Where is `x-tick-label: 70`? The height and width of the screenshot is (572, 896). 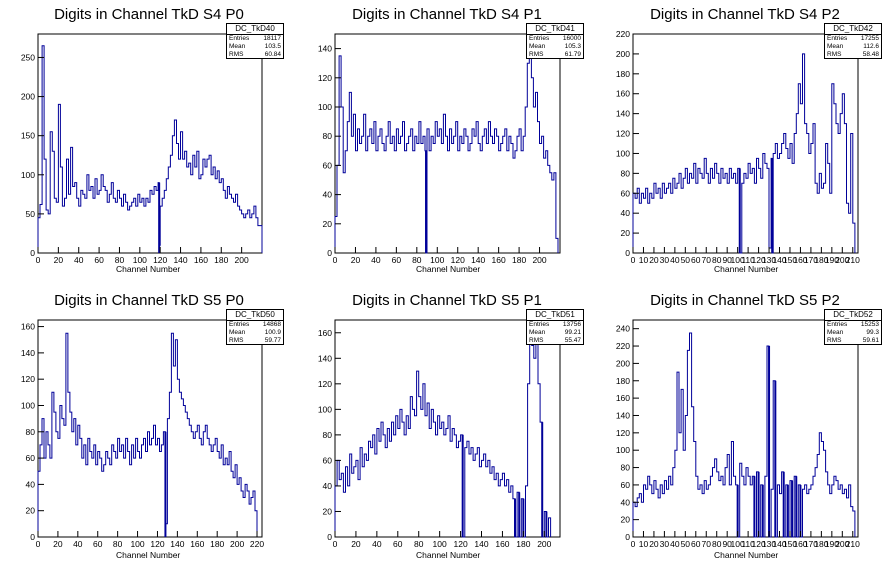 x-tick-label: 70 is located at coordinates (707, 544).